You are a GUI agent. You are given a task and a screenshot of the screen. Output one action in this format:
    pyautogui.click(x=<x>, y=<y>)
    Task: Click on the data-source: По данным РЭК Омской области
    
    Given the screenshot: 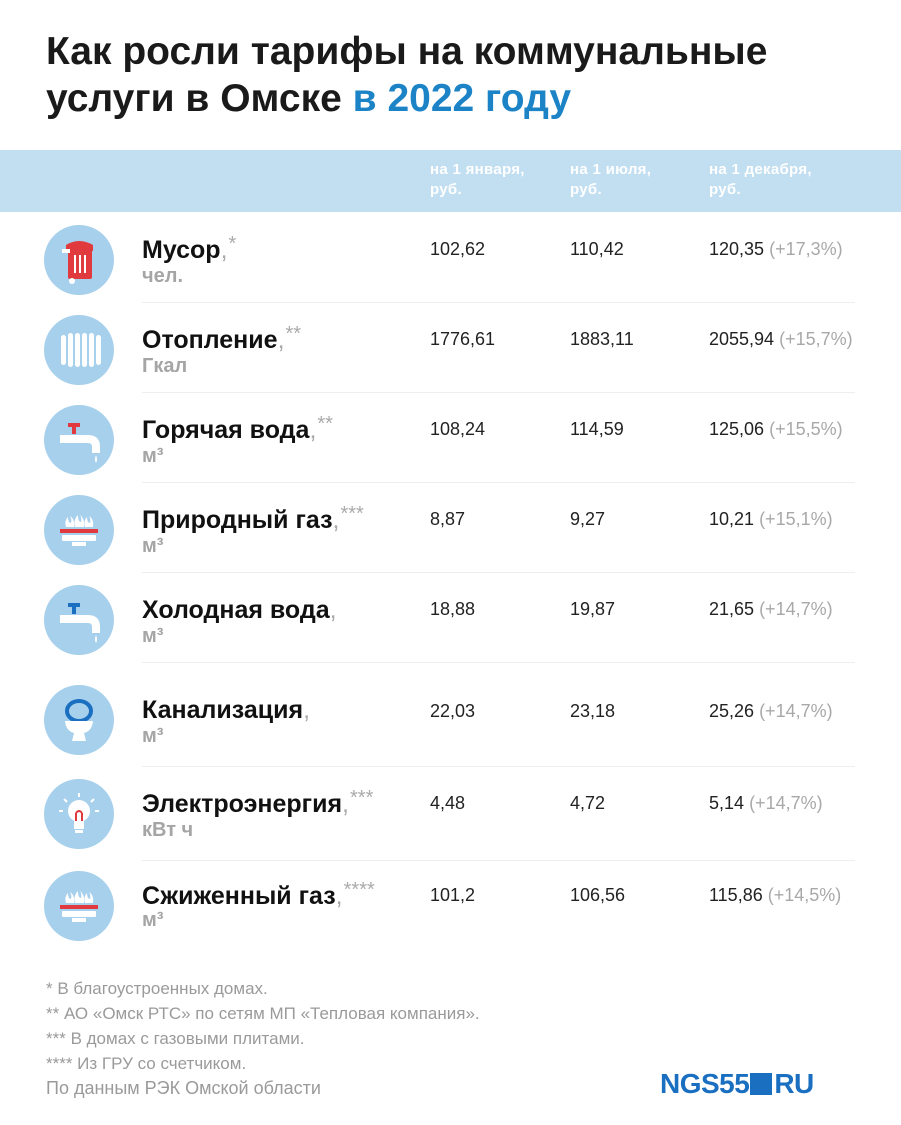 What is the action you would take?
    pyautogui.click(x=183, y=1088)
    